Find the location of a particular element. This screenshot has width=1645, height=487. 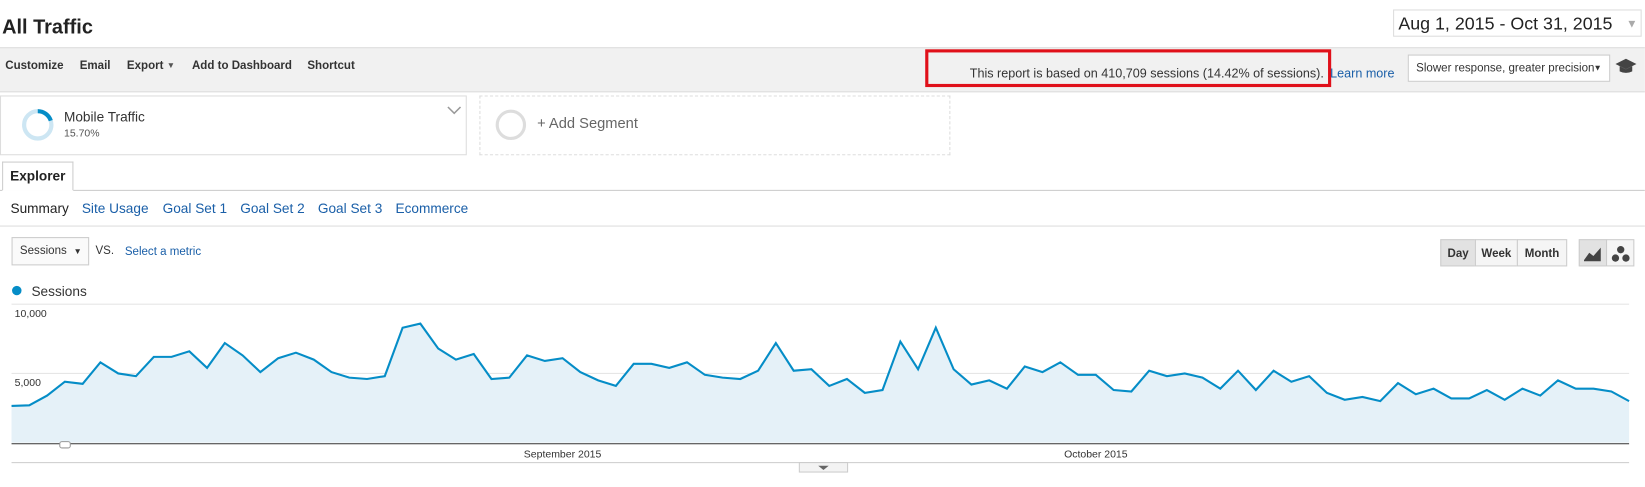

toolbar-item: Add to Dashboard is located at coordinates (241, 66).